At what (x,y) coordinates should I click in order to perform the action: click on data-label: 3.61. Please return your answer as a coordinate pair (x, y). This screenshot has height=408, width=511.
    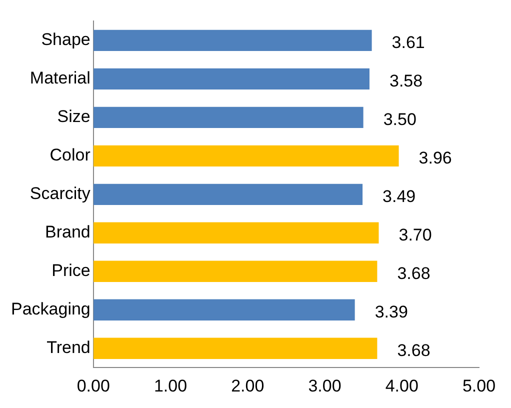
    Looking at the image, I should click on (408, 42).